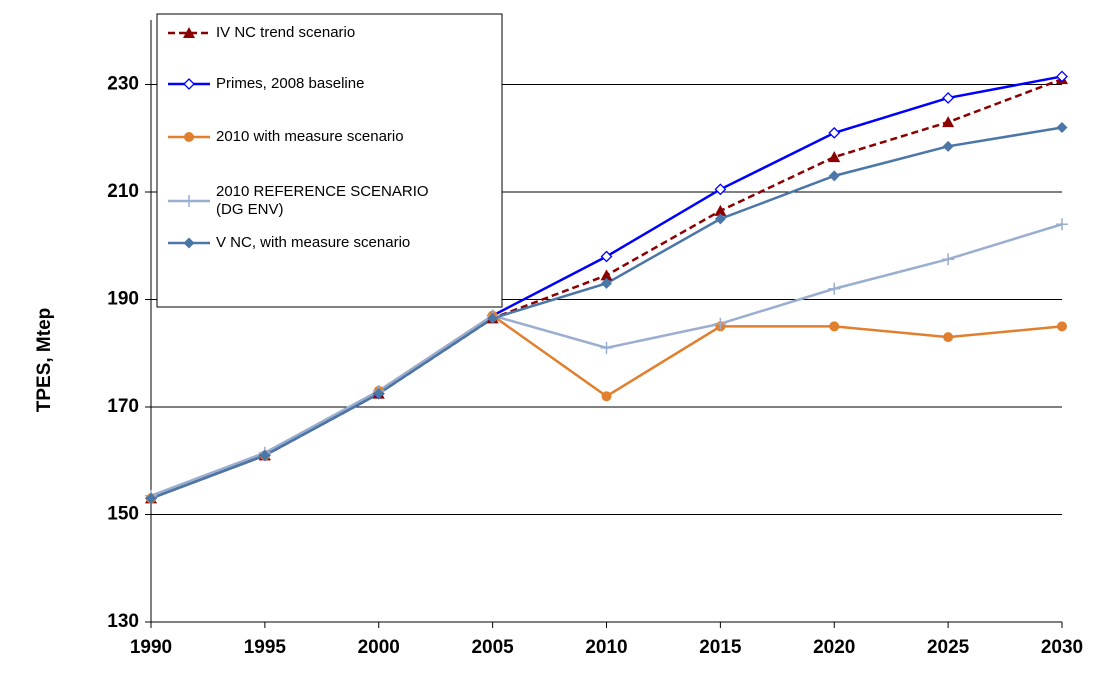 The width and height of the screenshot is (1094, 680). I want to click on legend-label: 2010 with measure scenario, so click(310, 136).